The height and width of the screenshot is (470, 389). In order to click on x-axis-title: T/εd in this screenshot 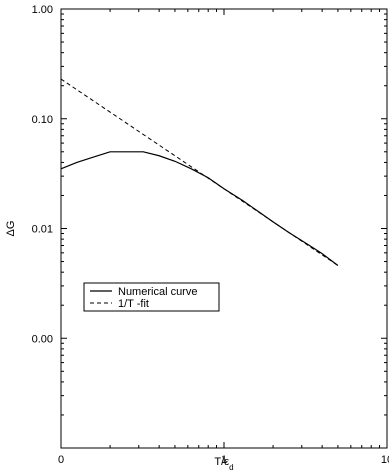, I will do `click(223, 463)`.